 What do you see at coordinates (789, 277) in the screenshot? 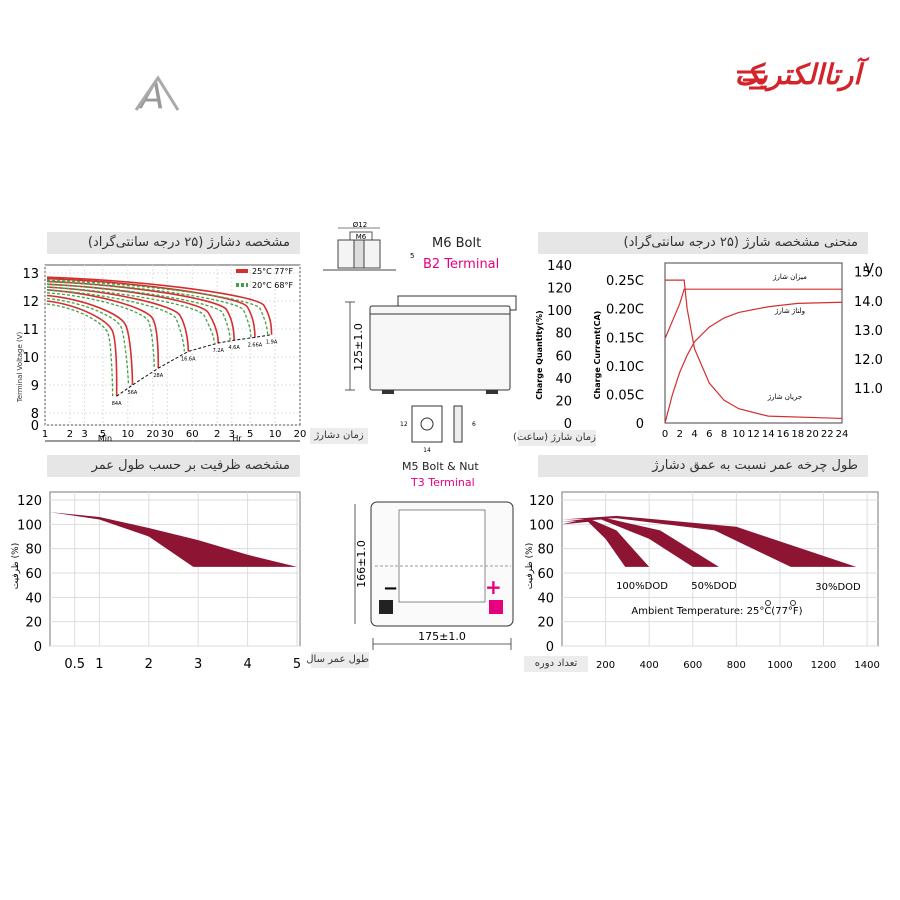
I see `series-label-quantity: میزان شارژ` at bounding box center [789, 277].